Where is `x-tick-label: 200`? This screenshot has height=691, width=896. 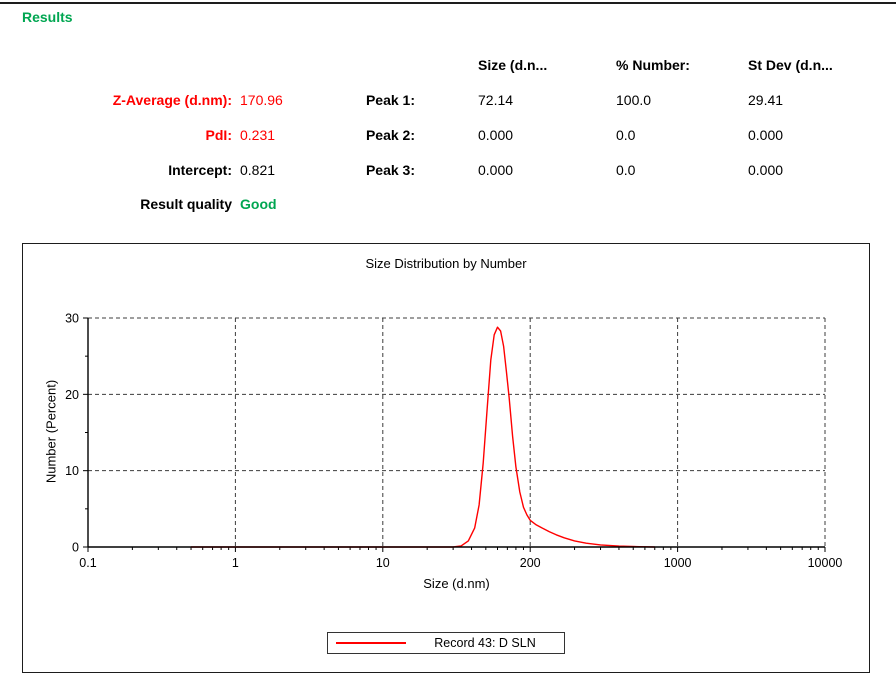
x-tick-label: 200 is located at coordinates (530, 563).